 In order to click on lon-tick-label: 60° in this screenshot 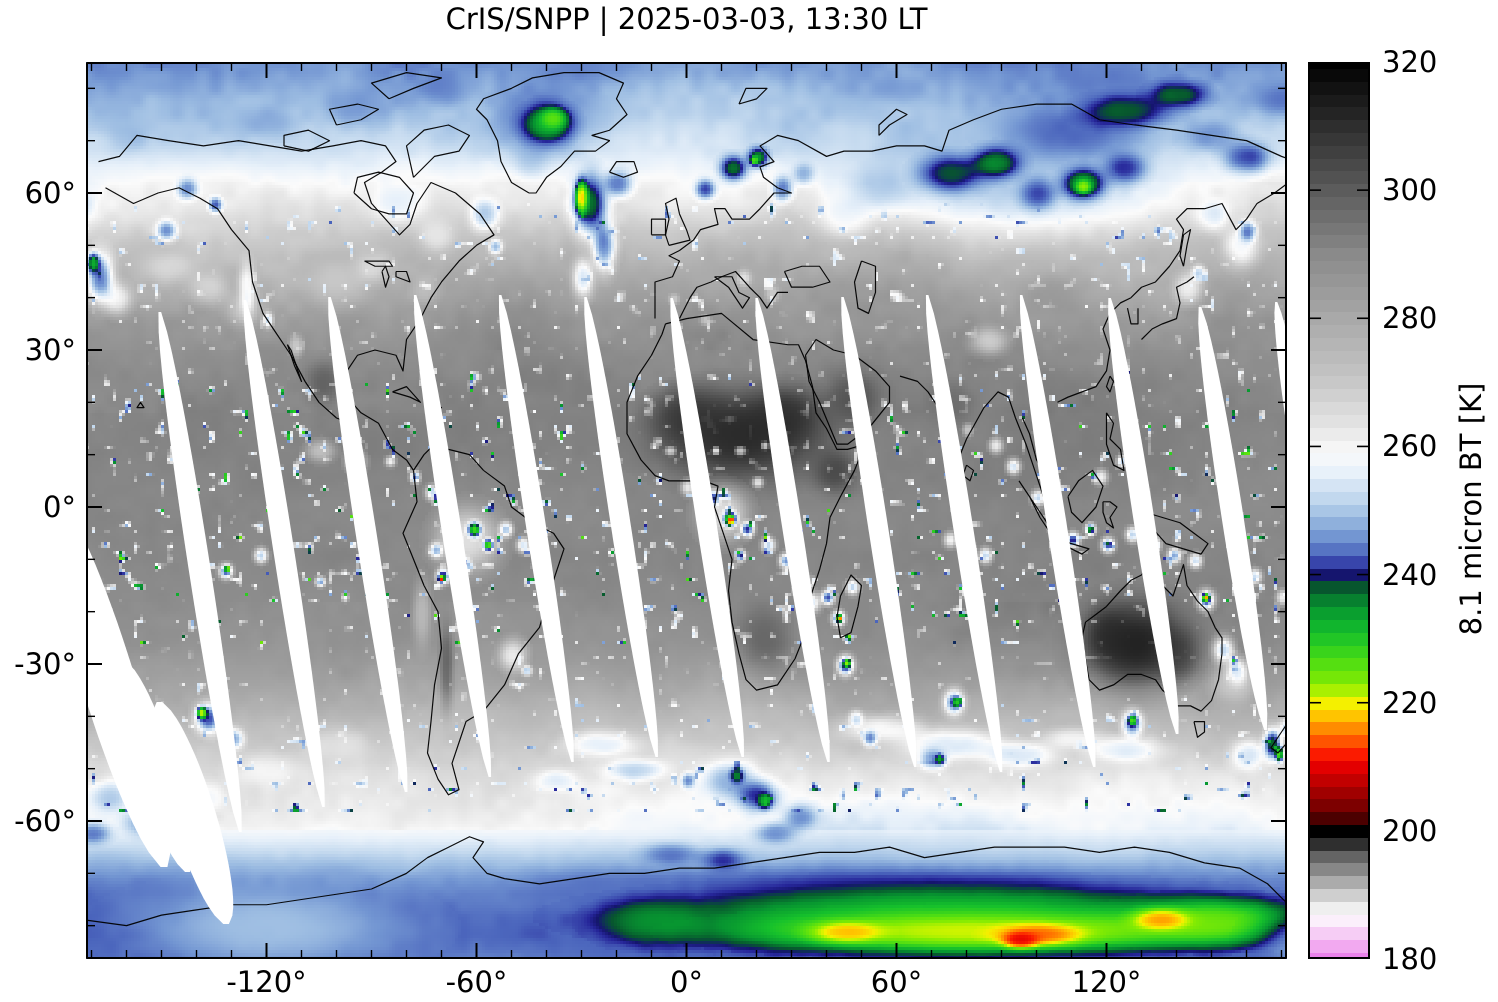, I will do `click(896, 982)`.